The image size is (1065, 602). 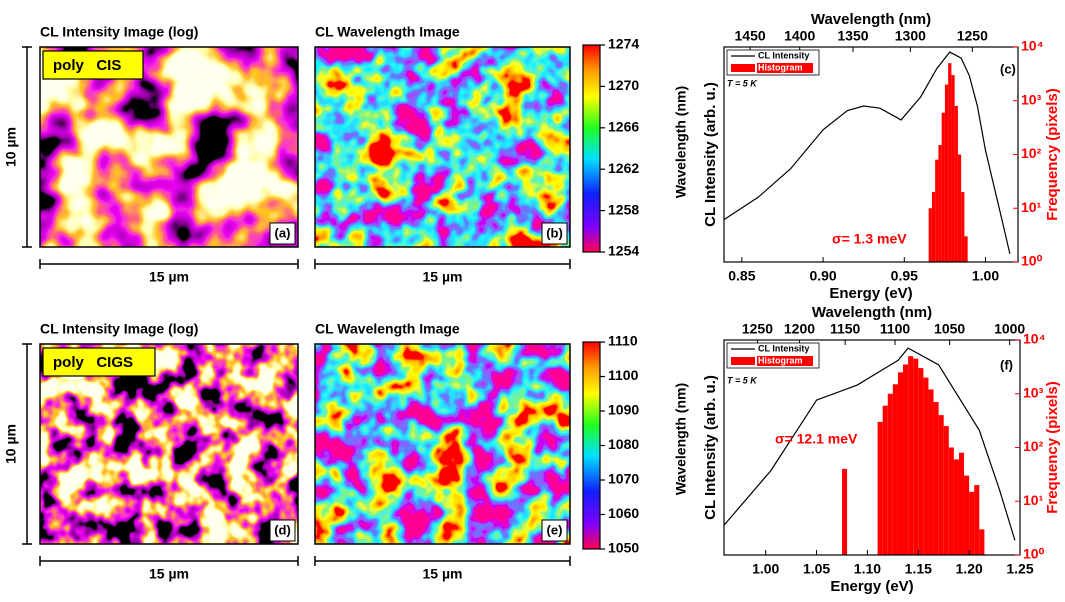 What do you see at coordinates (623, 375) in the screenshot?
I see `colorbar-tick-label: 1100` at bounding box center [623, 375].